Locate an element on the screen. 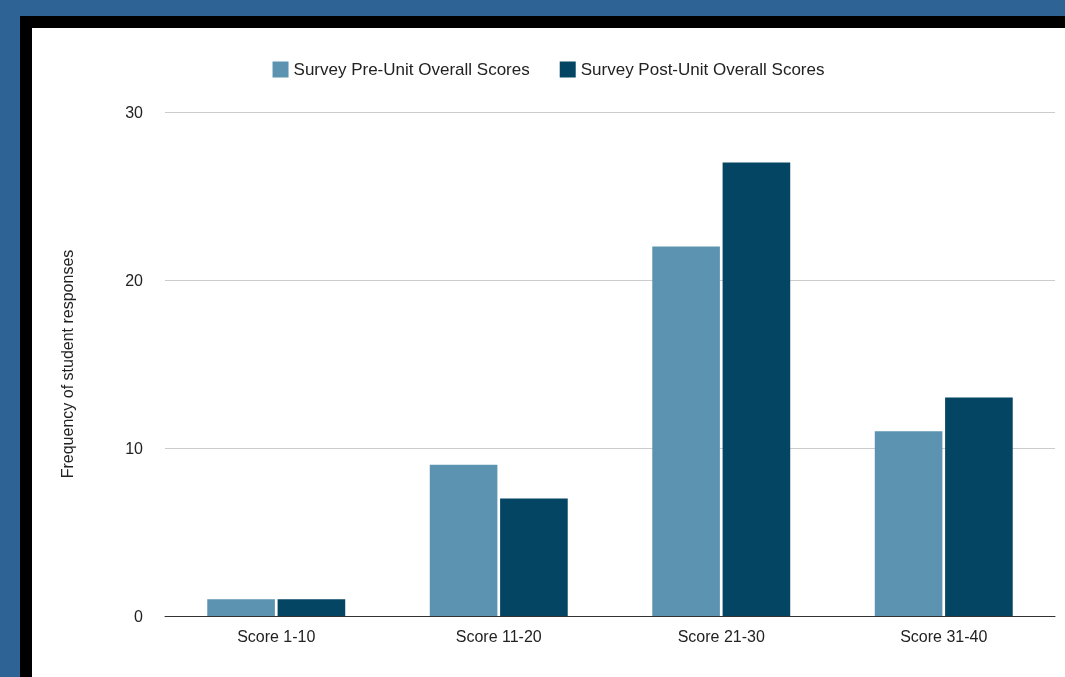 The image size is (1065, 677). x-tick-label: Score 11-20 is located at coordinates (498, 636).